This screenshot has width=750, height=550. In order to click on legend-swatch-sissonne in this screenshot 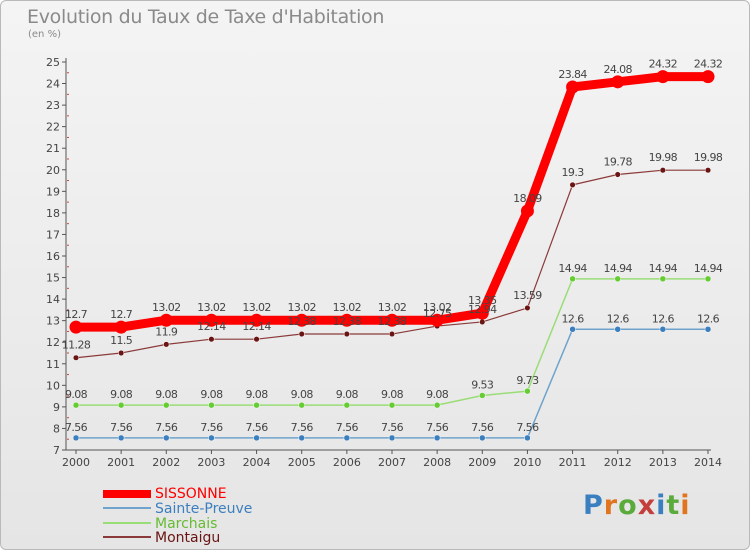, I will do `click(127, 494)`.